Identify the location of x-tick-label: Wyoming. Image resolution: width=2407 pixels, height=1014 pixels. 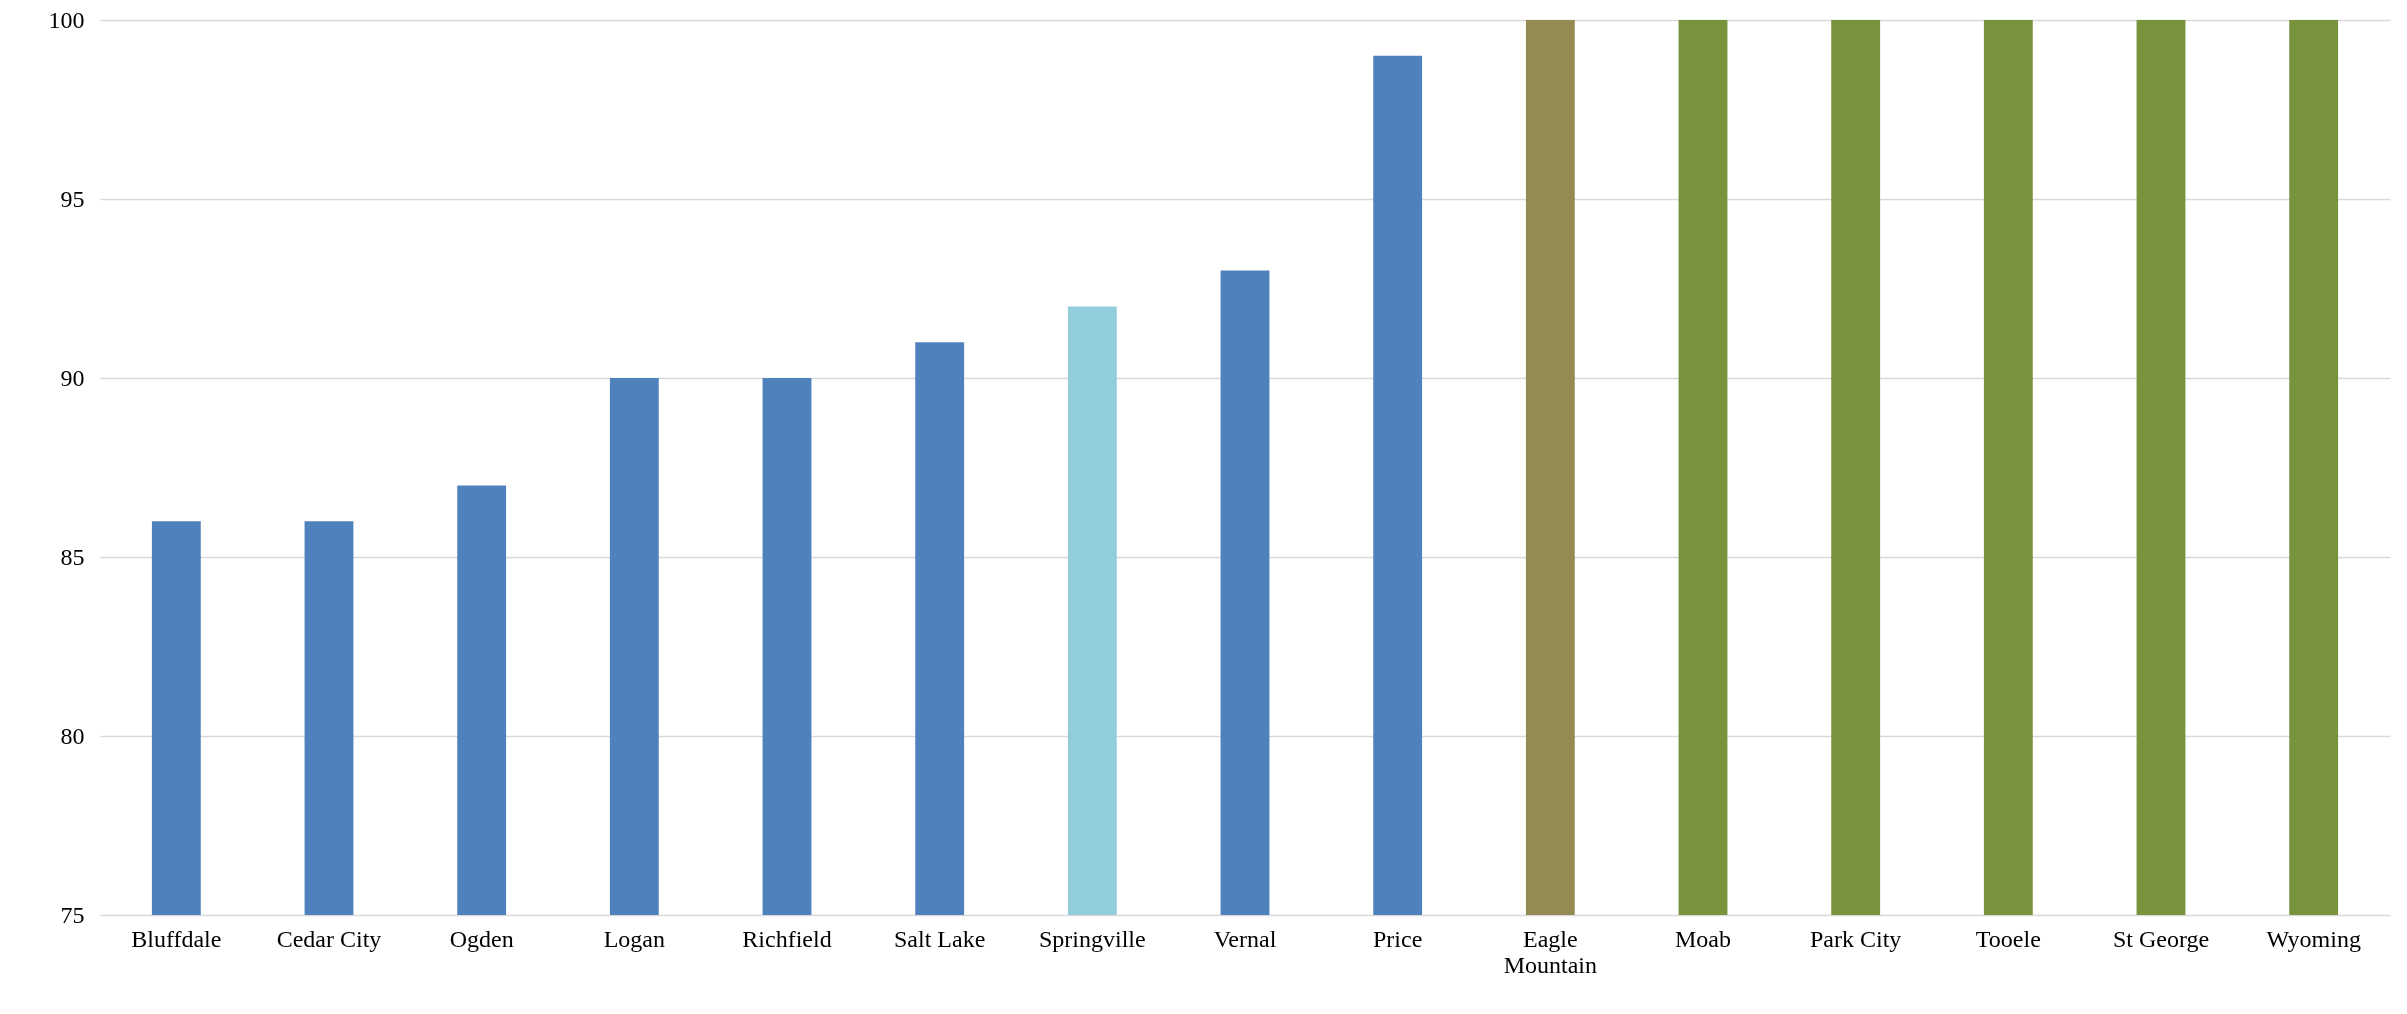
(2313, 938).